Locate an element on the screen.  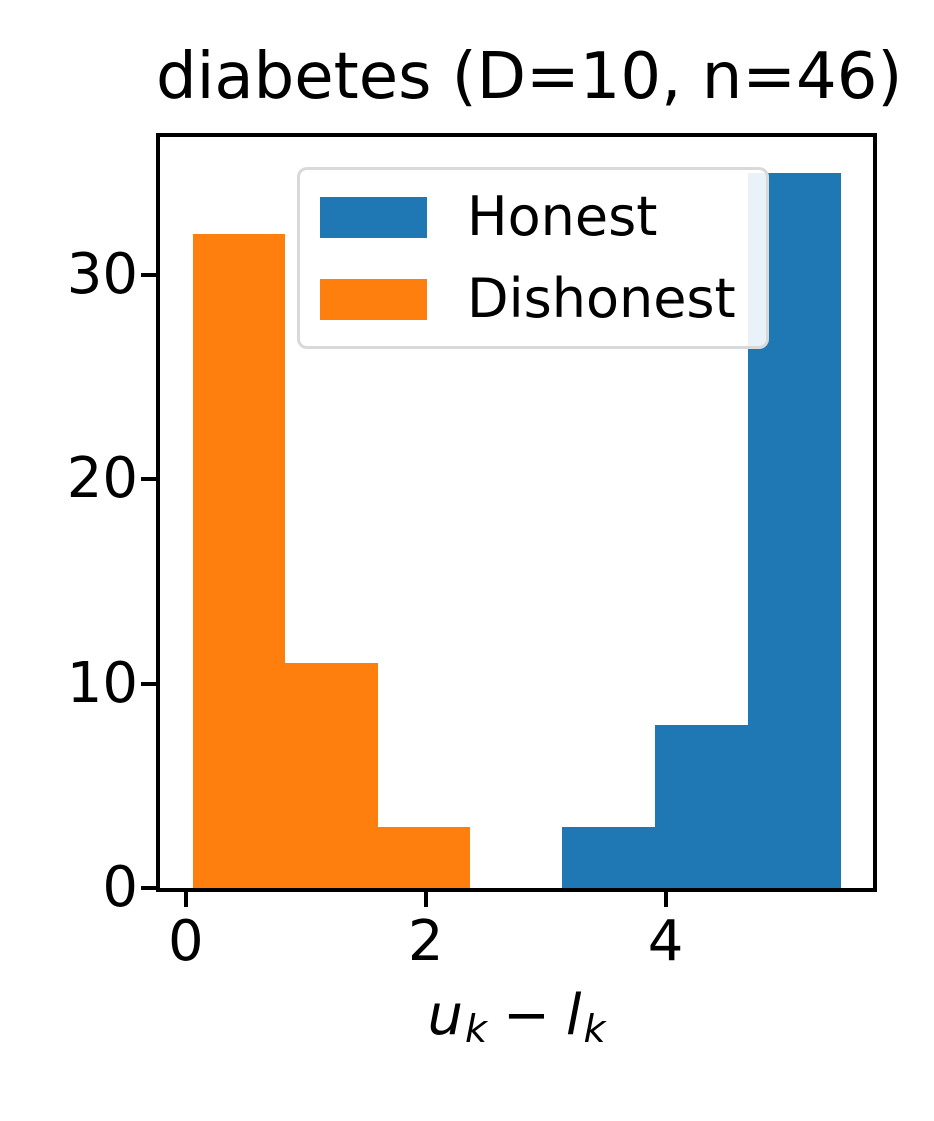
x-tick-label: 4 is located at coordinates (665, 941).